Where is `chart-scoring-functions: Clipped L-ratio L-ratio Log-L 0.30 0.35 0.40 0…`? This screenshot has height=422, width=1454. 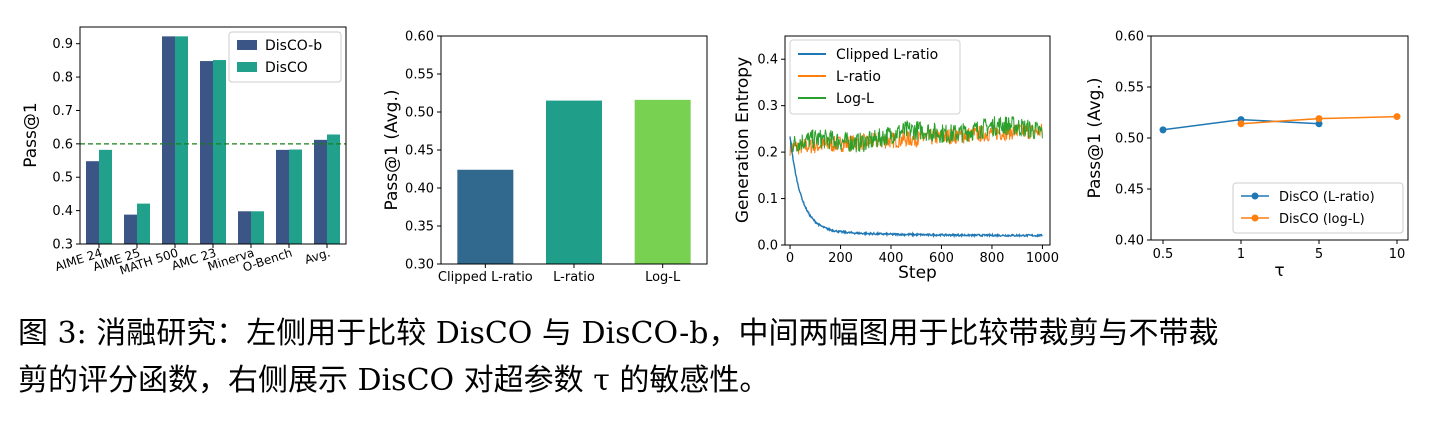
chart-scoring-functions: Clipped L-ratio L-ratio Log-L 0.30 0.35 0.40 0… is located at coordinates (545, 157).